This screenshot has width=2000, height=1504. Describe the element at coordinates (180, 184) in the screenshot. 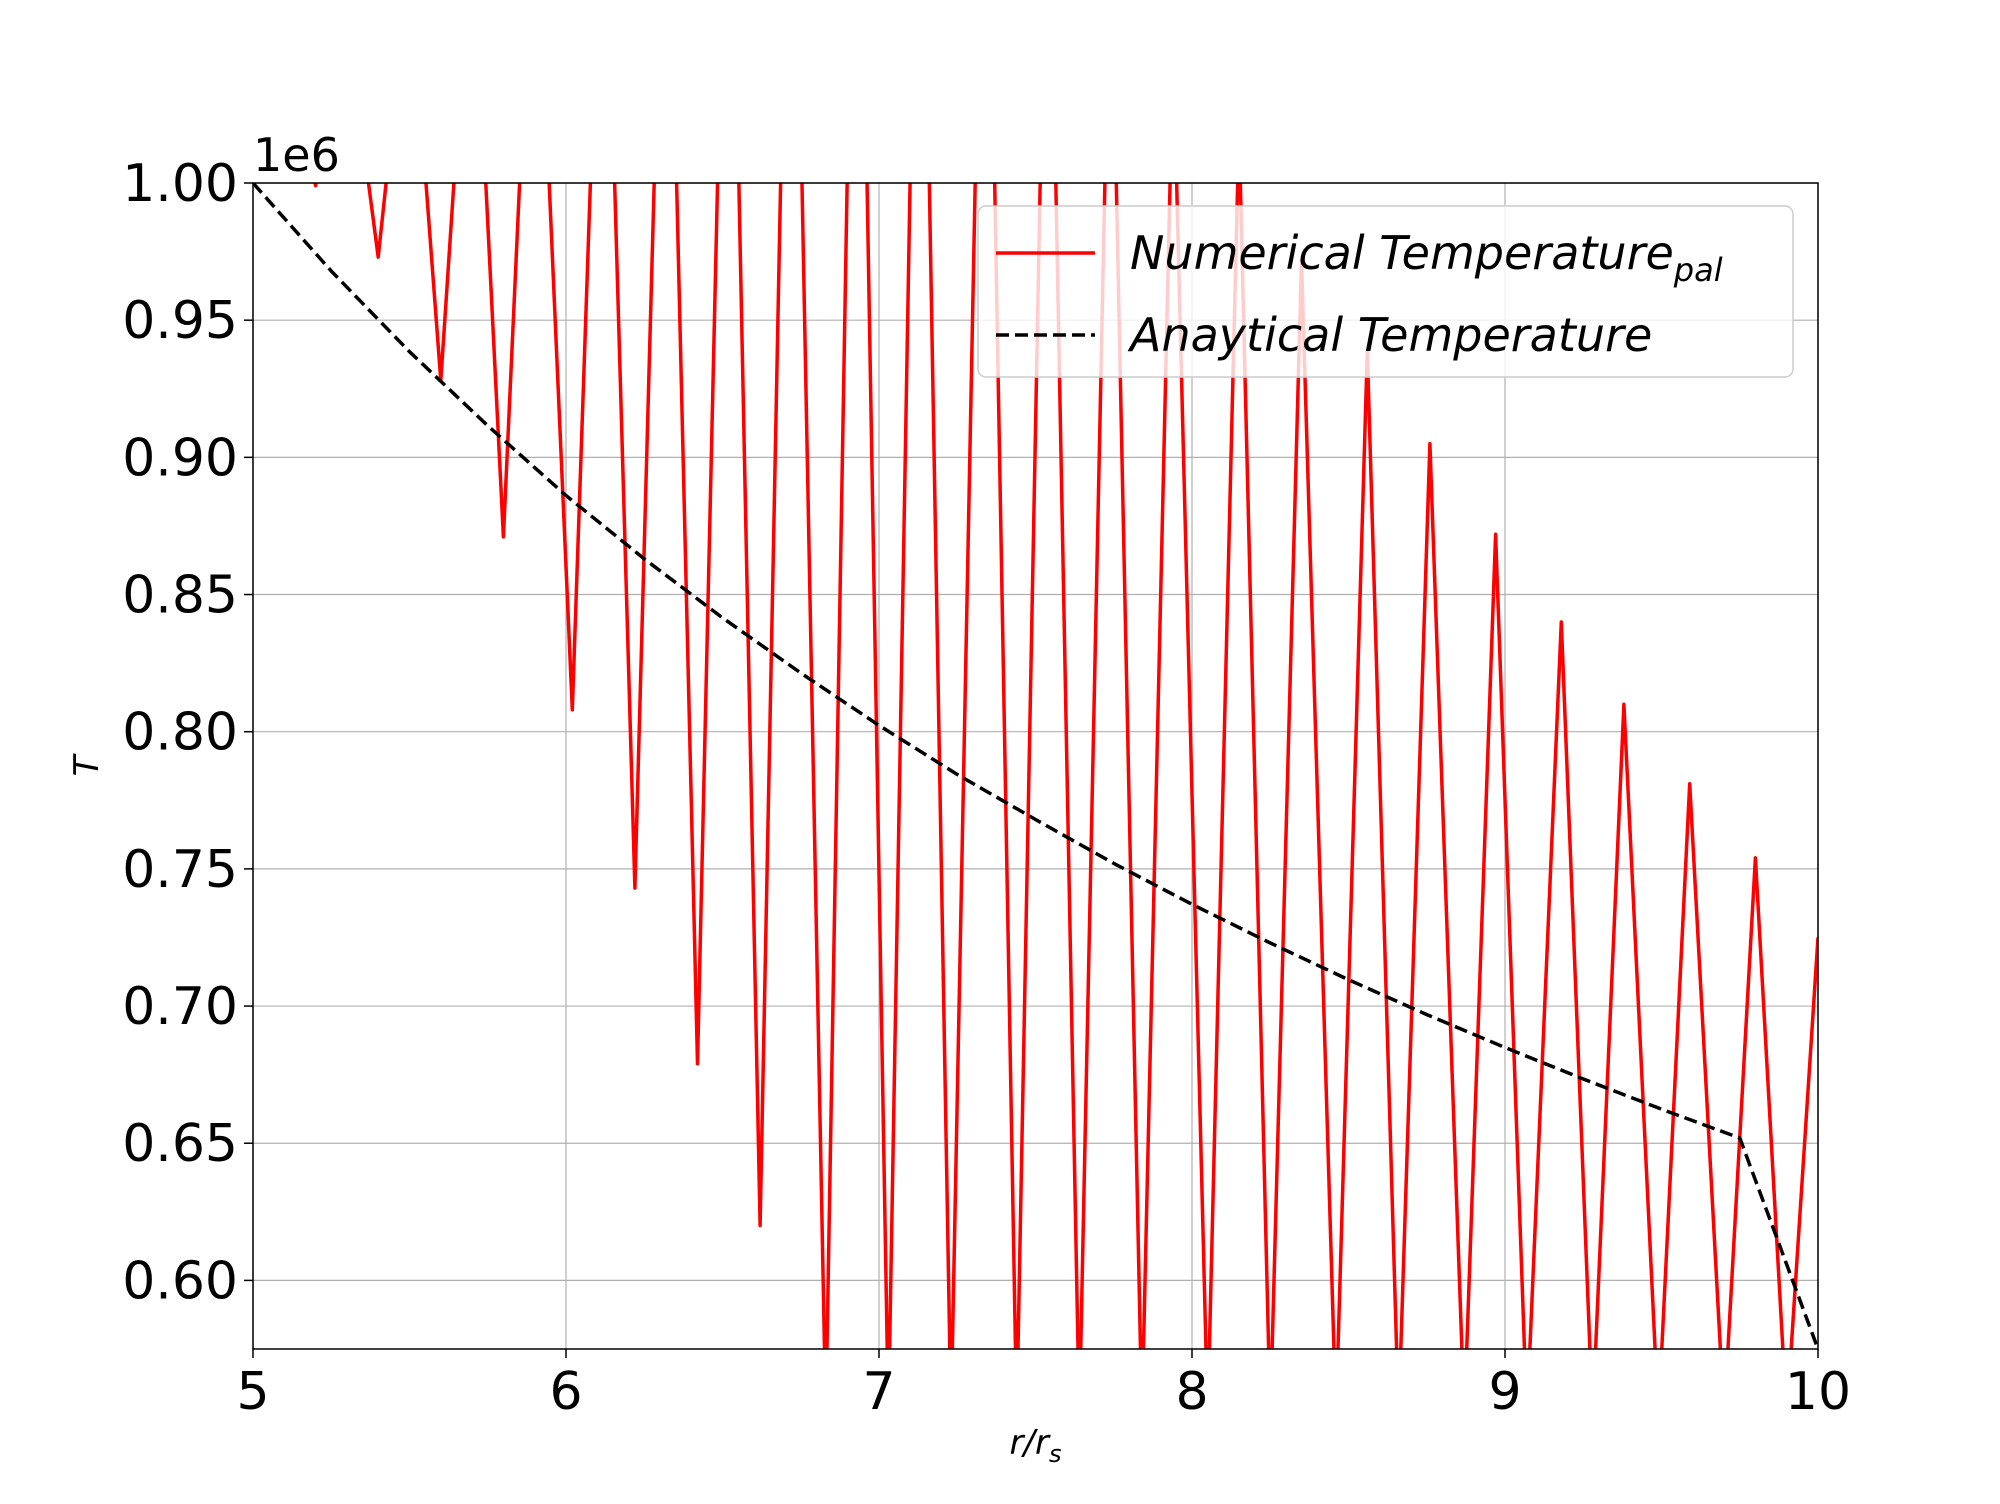

I see `y-tick-label: 1.00` at that location.